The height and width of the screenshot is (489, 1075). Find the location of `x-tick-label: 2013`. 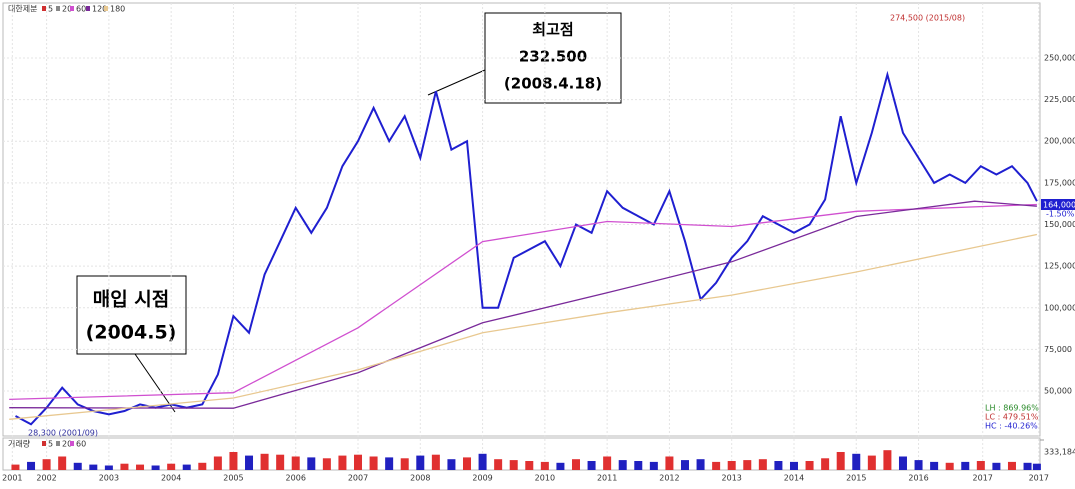

x-tick-label: 2013 is located at coordinates (732, 478).